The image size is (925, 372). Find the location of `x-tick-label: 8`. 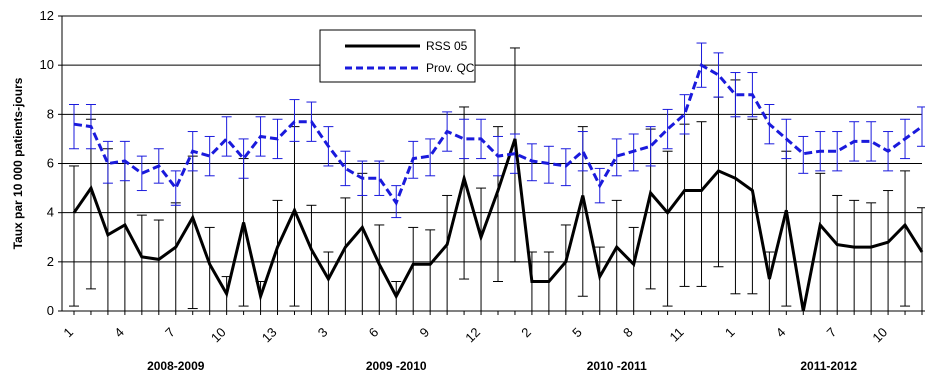

x-tick-label: 8 is located at coordinates (628, 333).